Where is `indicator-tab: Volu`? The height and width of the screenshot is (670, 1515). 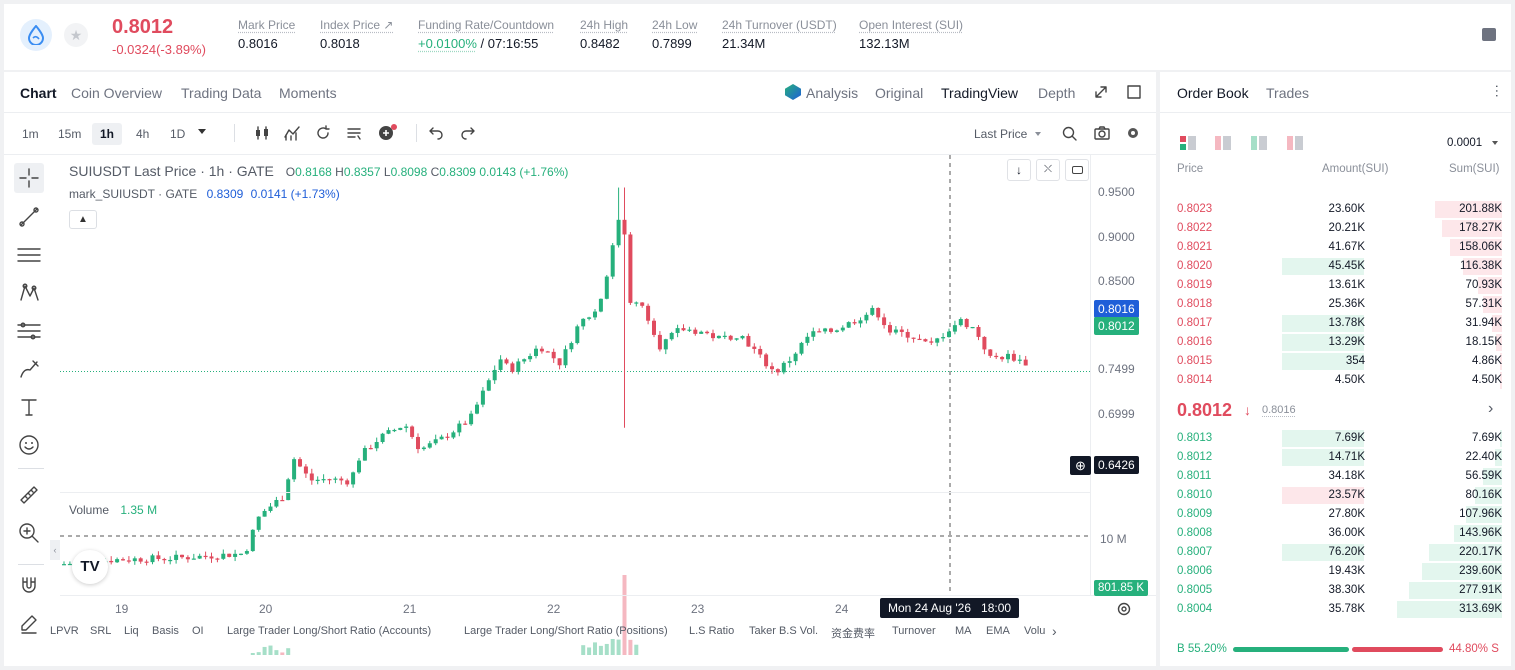
indicator-tab: Volu is located at coordinates (1035, 631).